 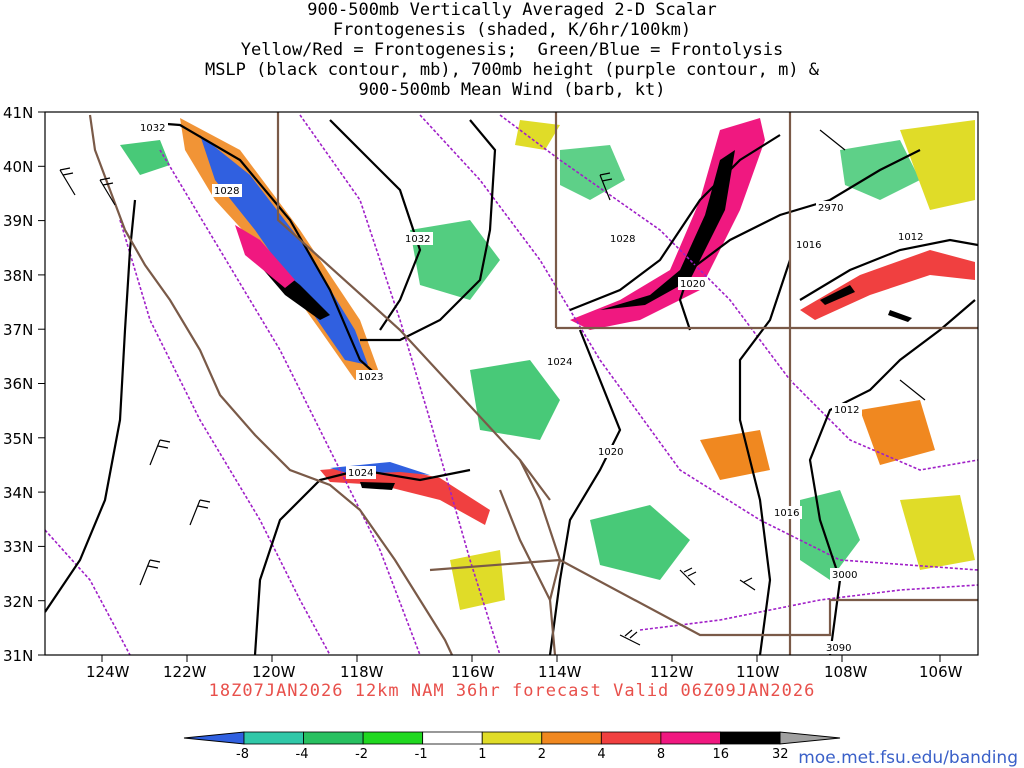 I want to click on colorbar-tick-label: -1, so click(x=421, y=754).